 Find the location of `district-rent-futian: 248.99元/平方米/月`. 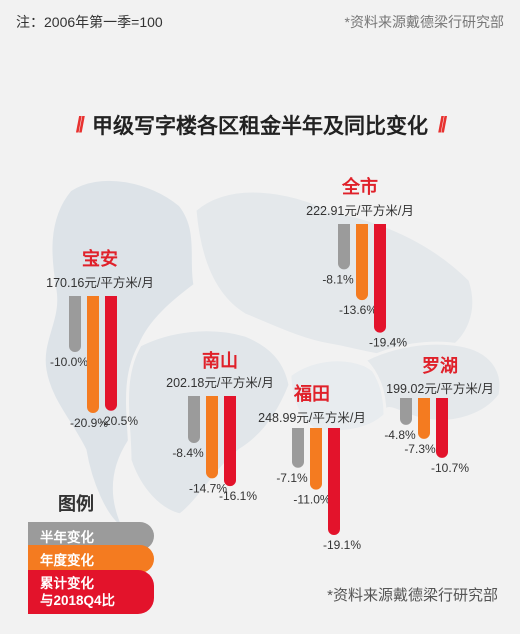

district-rent-futian: 248.99元/平方米/月 is located at coordinates (312, 418).